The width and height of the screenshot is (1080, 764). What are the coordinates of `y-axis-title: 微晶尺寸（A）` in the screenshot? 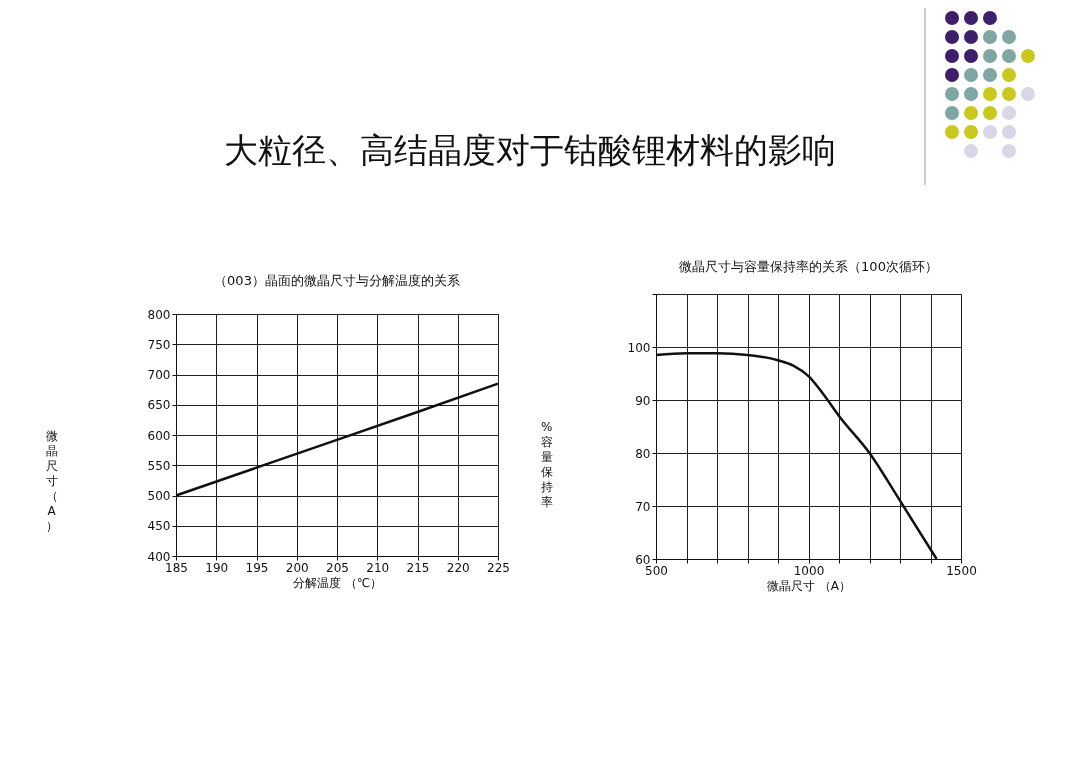 It's located at (51, 480).